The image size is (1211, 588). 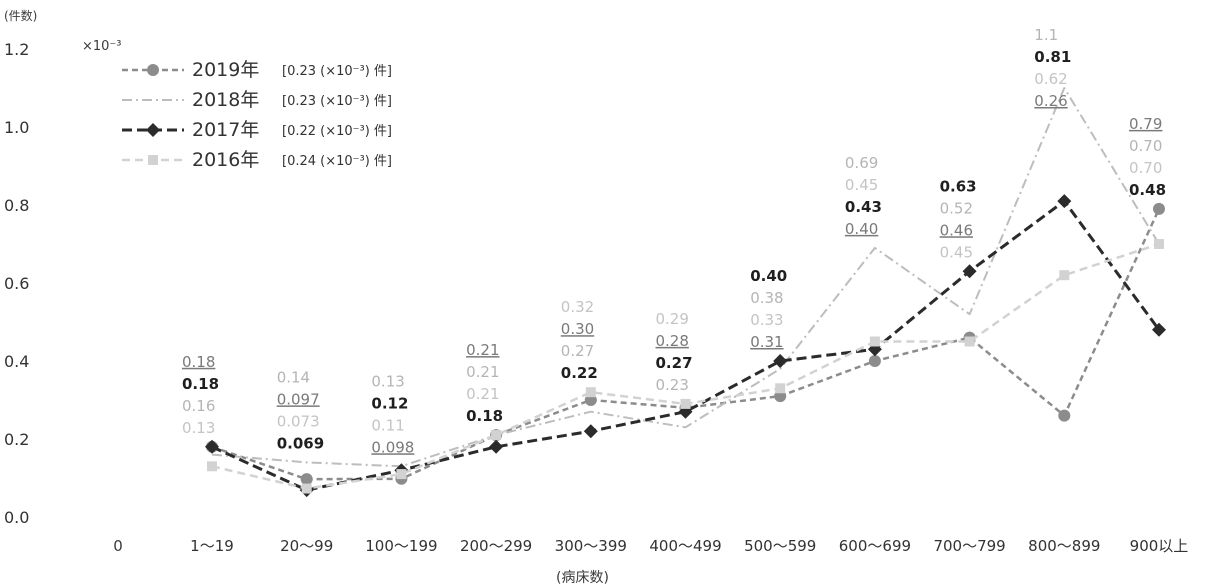 I want to click on legend-series-name: 2016年, so click(x=225, y=160).